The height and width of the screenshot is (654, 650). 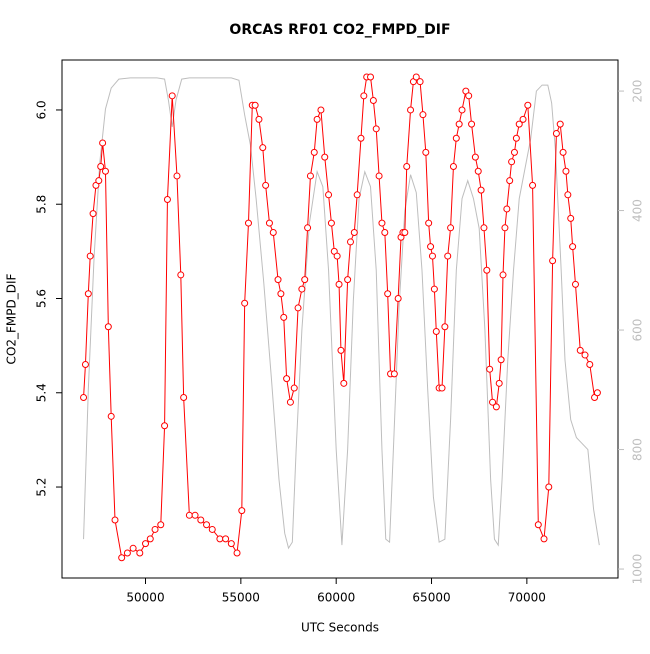 What do you see at coordinates (638, 210) in the screenshot?
I see `y2-tick-label: 400` at bounding box center [638, 210].